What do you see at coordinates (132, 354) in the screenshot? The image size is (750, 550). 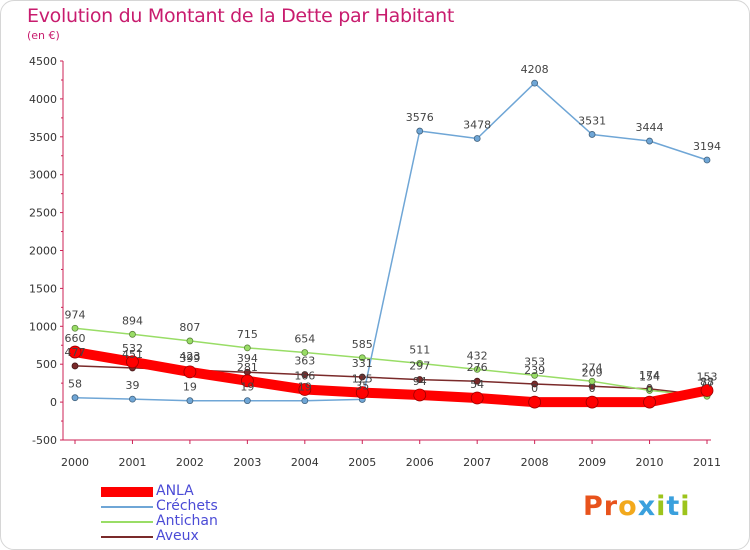 I see `data-label: 451` at bounding box center [132, 354].